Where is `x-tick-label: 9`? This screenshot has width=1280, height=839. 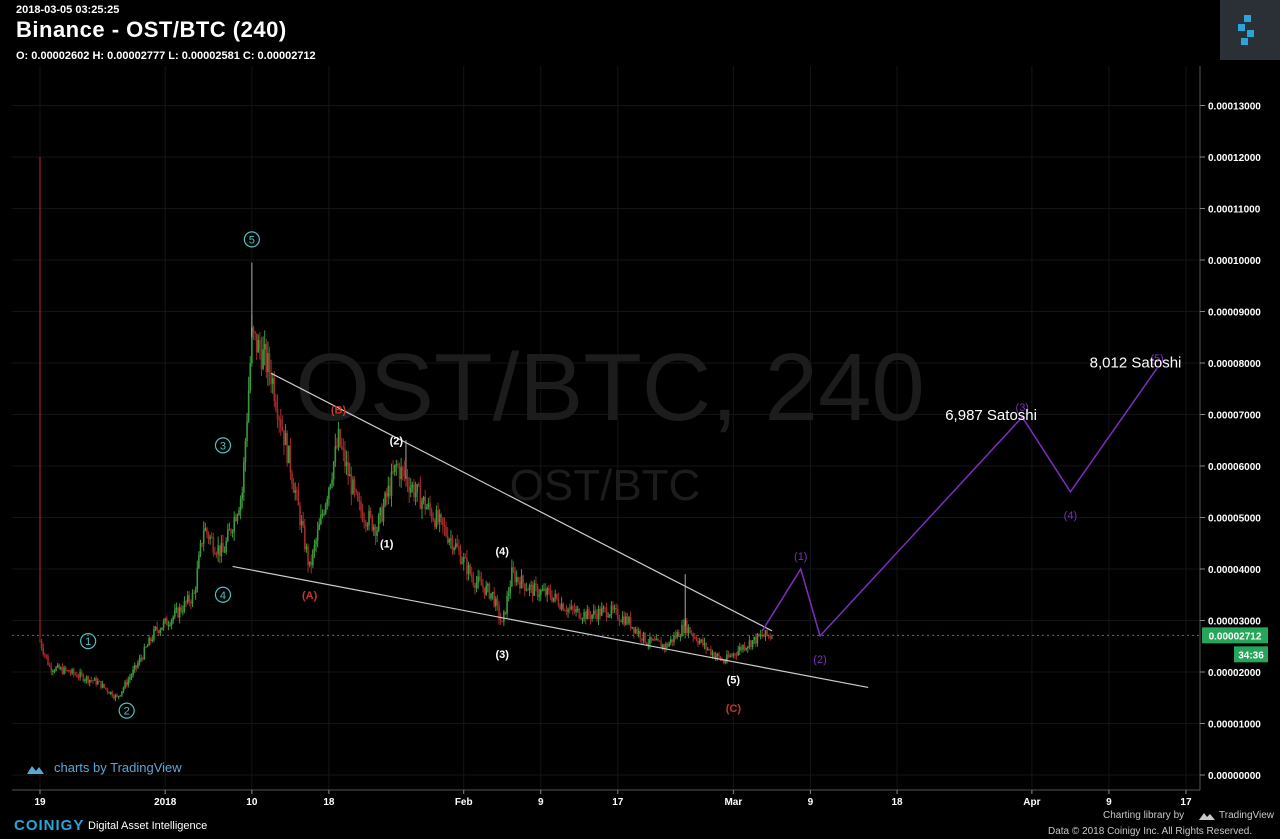 x-tick-label: 9 is located at coordinates (811, 802).